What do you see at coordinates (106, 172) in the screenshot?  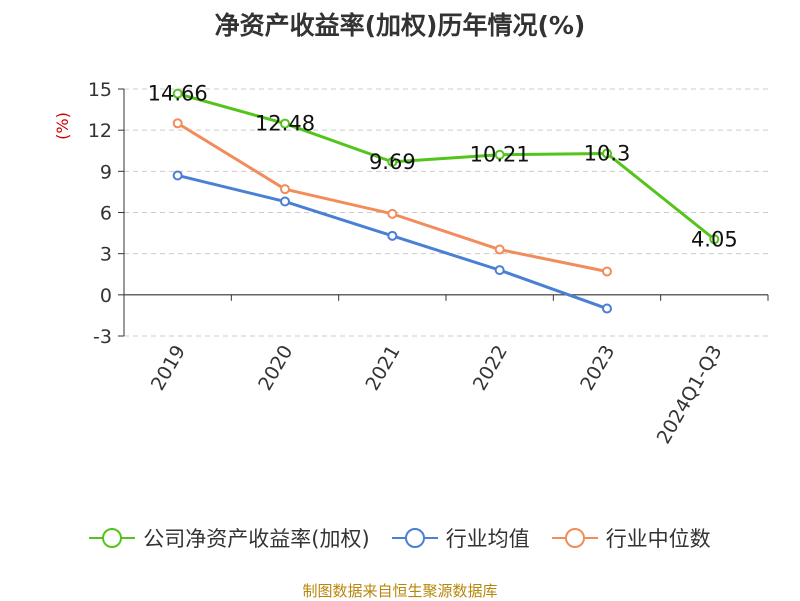 I see `y-tick-label: 9` at bounding box center [106, 172].